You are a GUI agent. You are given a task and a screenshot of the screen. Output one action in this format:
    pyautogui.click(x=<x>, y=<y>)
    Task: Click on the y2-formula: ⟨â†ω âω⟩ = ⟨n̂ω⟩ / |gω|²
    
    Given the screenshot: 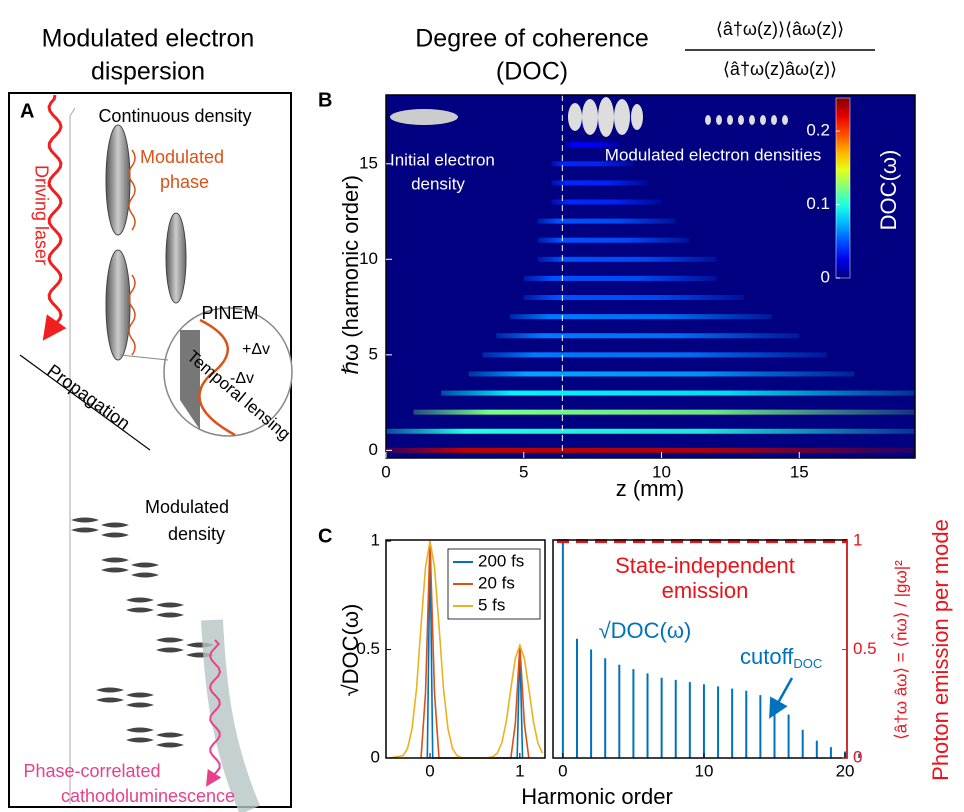 What is the action you would take?
    pyautogui.click(x=901, y=650)
    